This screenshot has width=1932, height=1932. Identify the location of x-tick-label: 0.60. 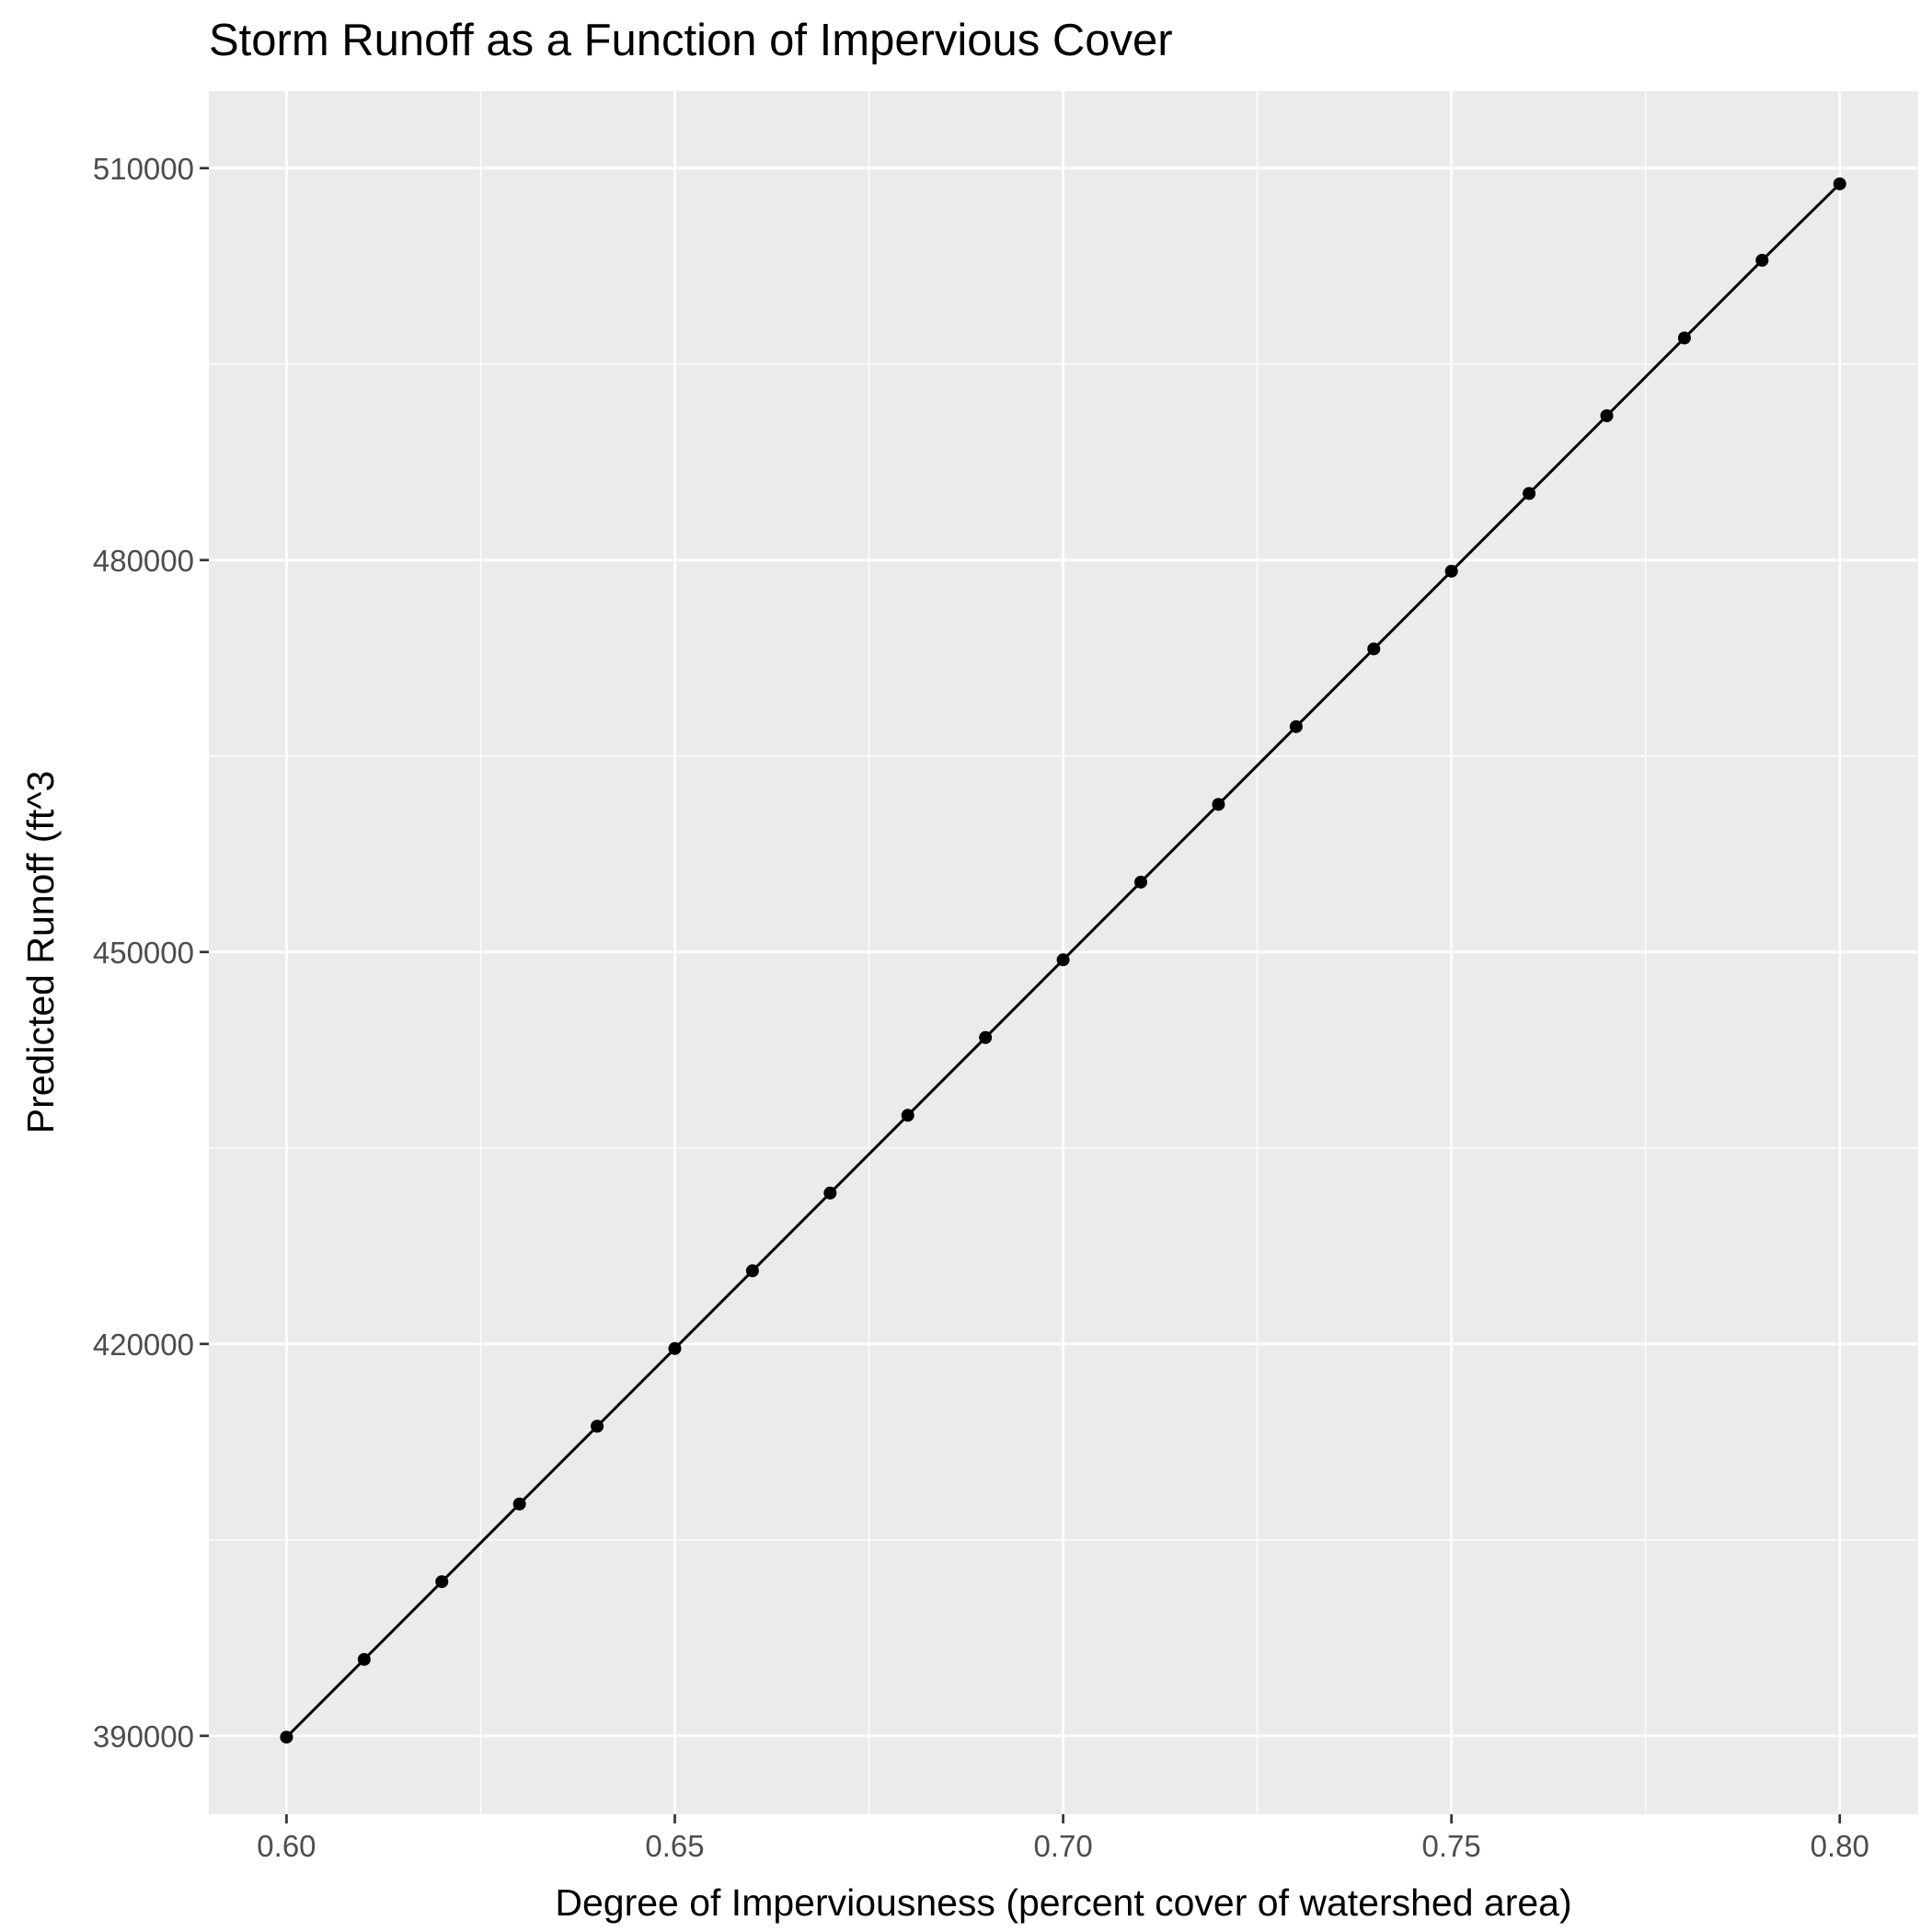
(286, 1846).